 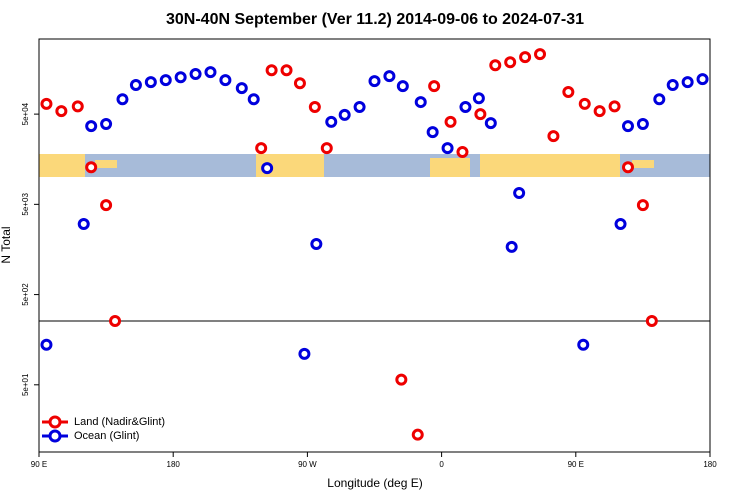 What do you see at coordinates (25, 204) in the screenshot?
I see `y-tick-label: 5e+03` at bounding box center [25, 204].